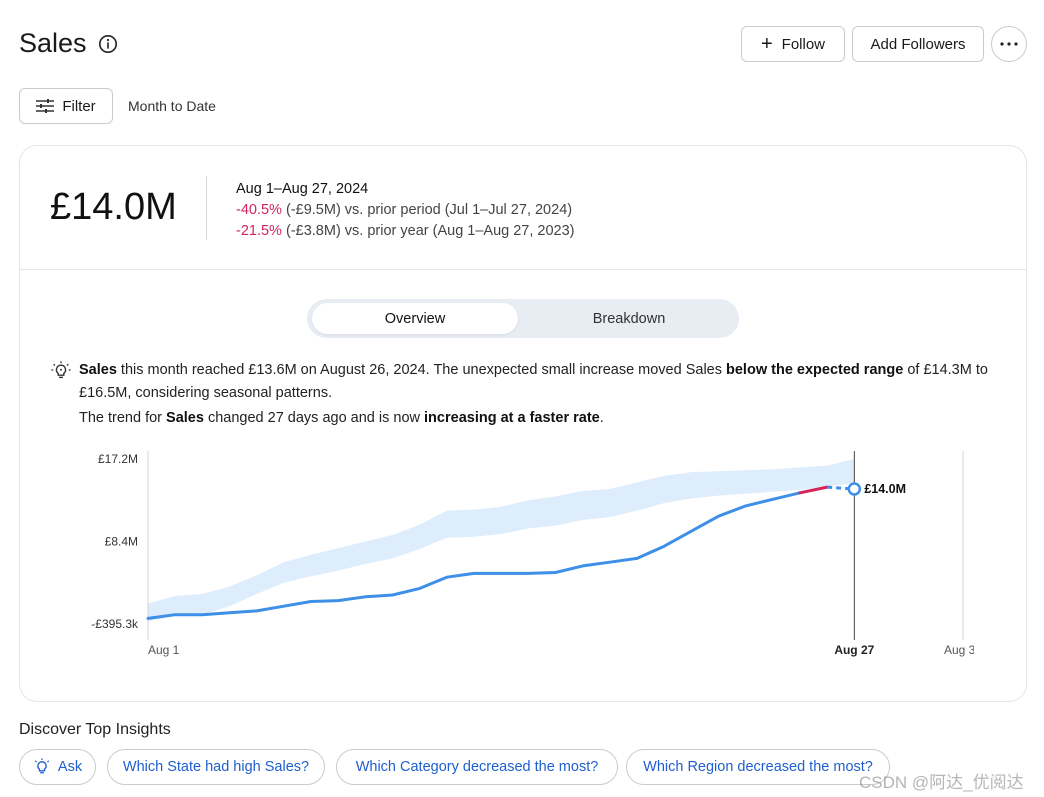 The width and height of the screenshot is (1044, 797). I want to click on insight-text-part: changed 27 days ago and is now, so click(314, 418).